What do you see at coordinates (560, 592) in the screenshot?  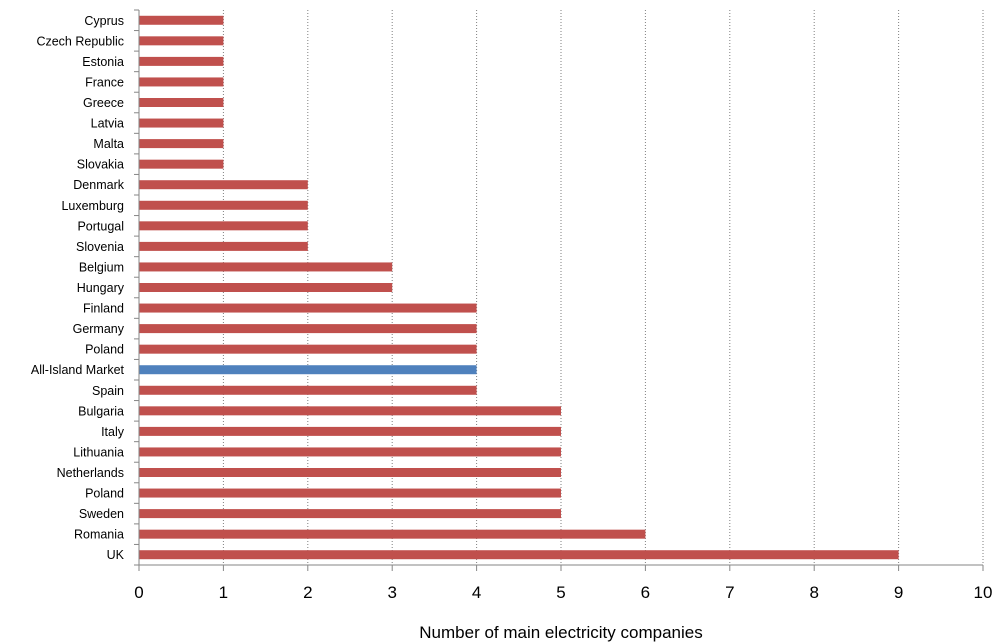 I see `x-tick-label: 5` at bounding box center [560, 592].